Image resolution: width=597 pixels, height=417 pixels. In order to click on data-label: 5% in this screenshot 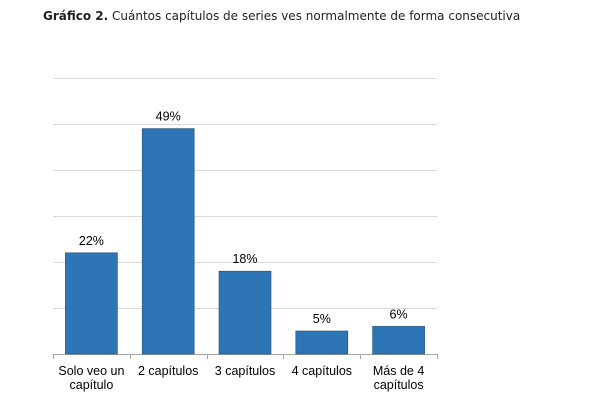, I will do `click(322, 319)`.